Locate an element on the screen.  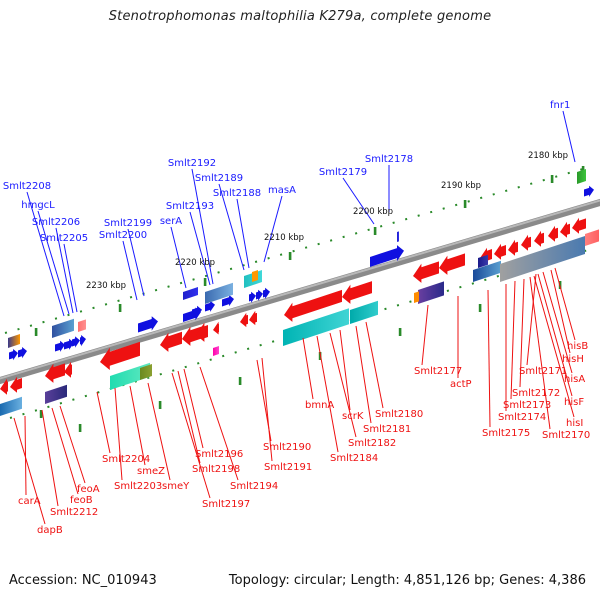
reverse-gene-label-smlt2175: Smlt2175 is located at coordinates (506, 433).